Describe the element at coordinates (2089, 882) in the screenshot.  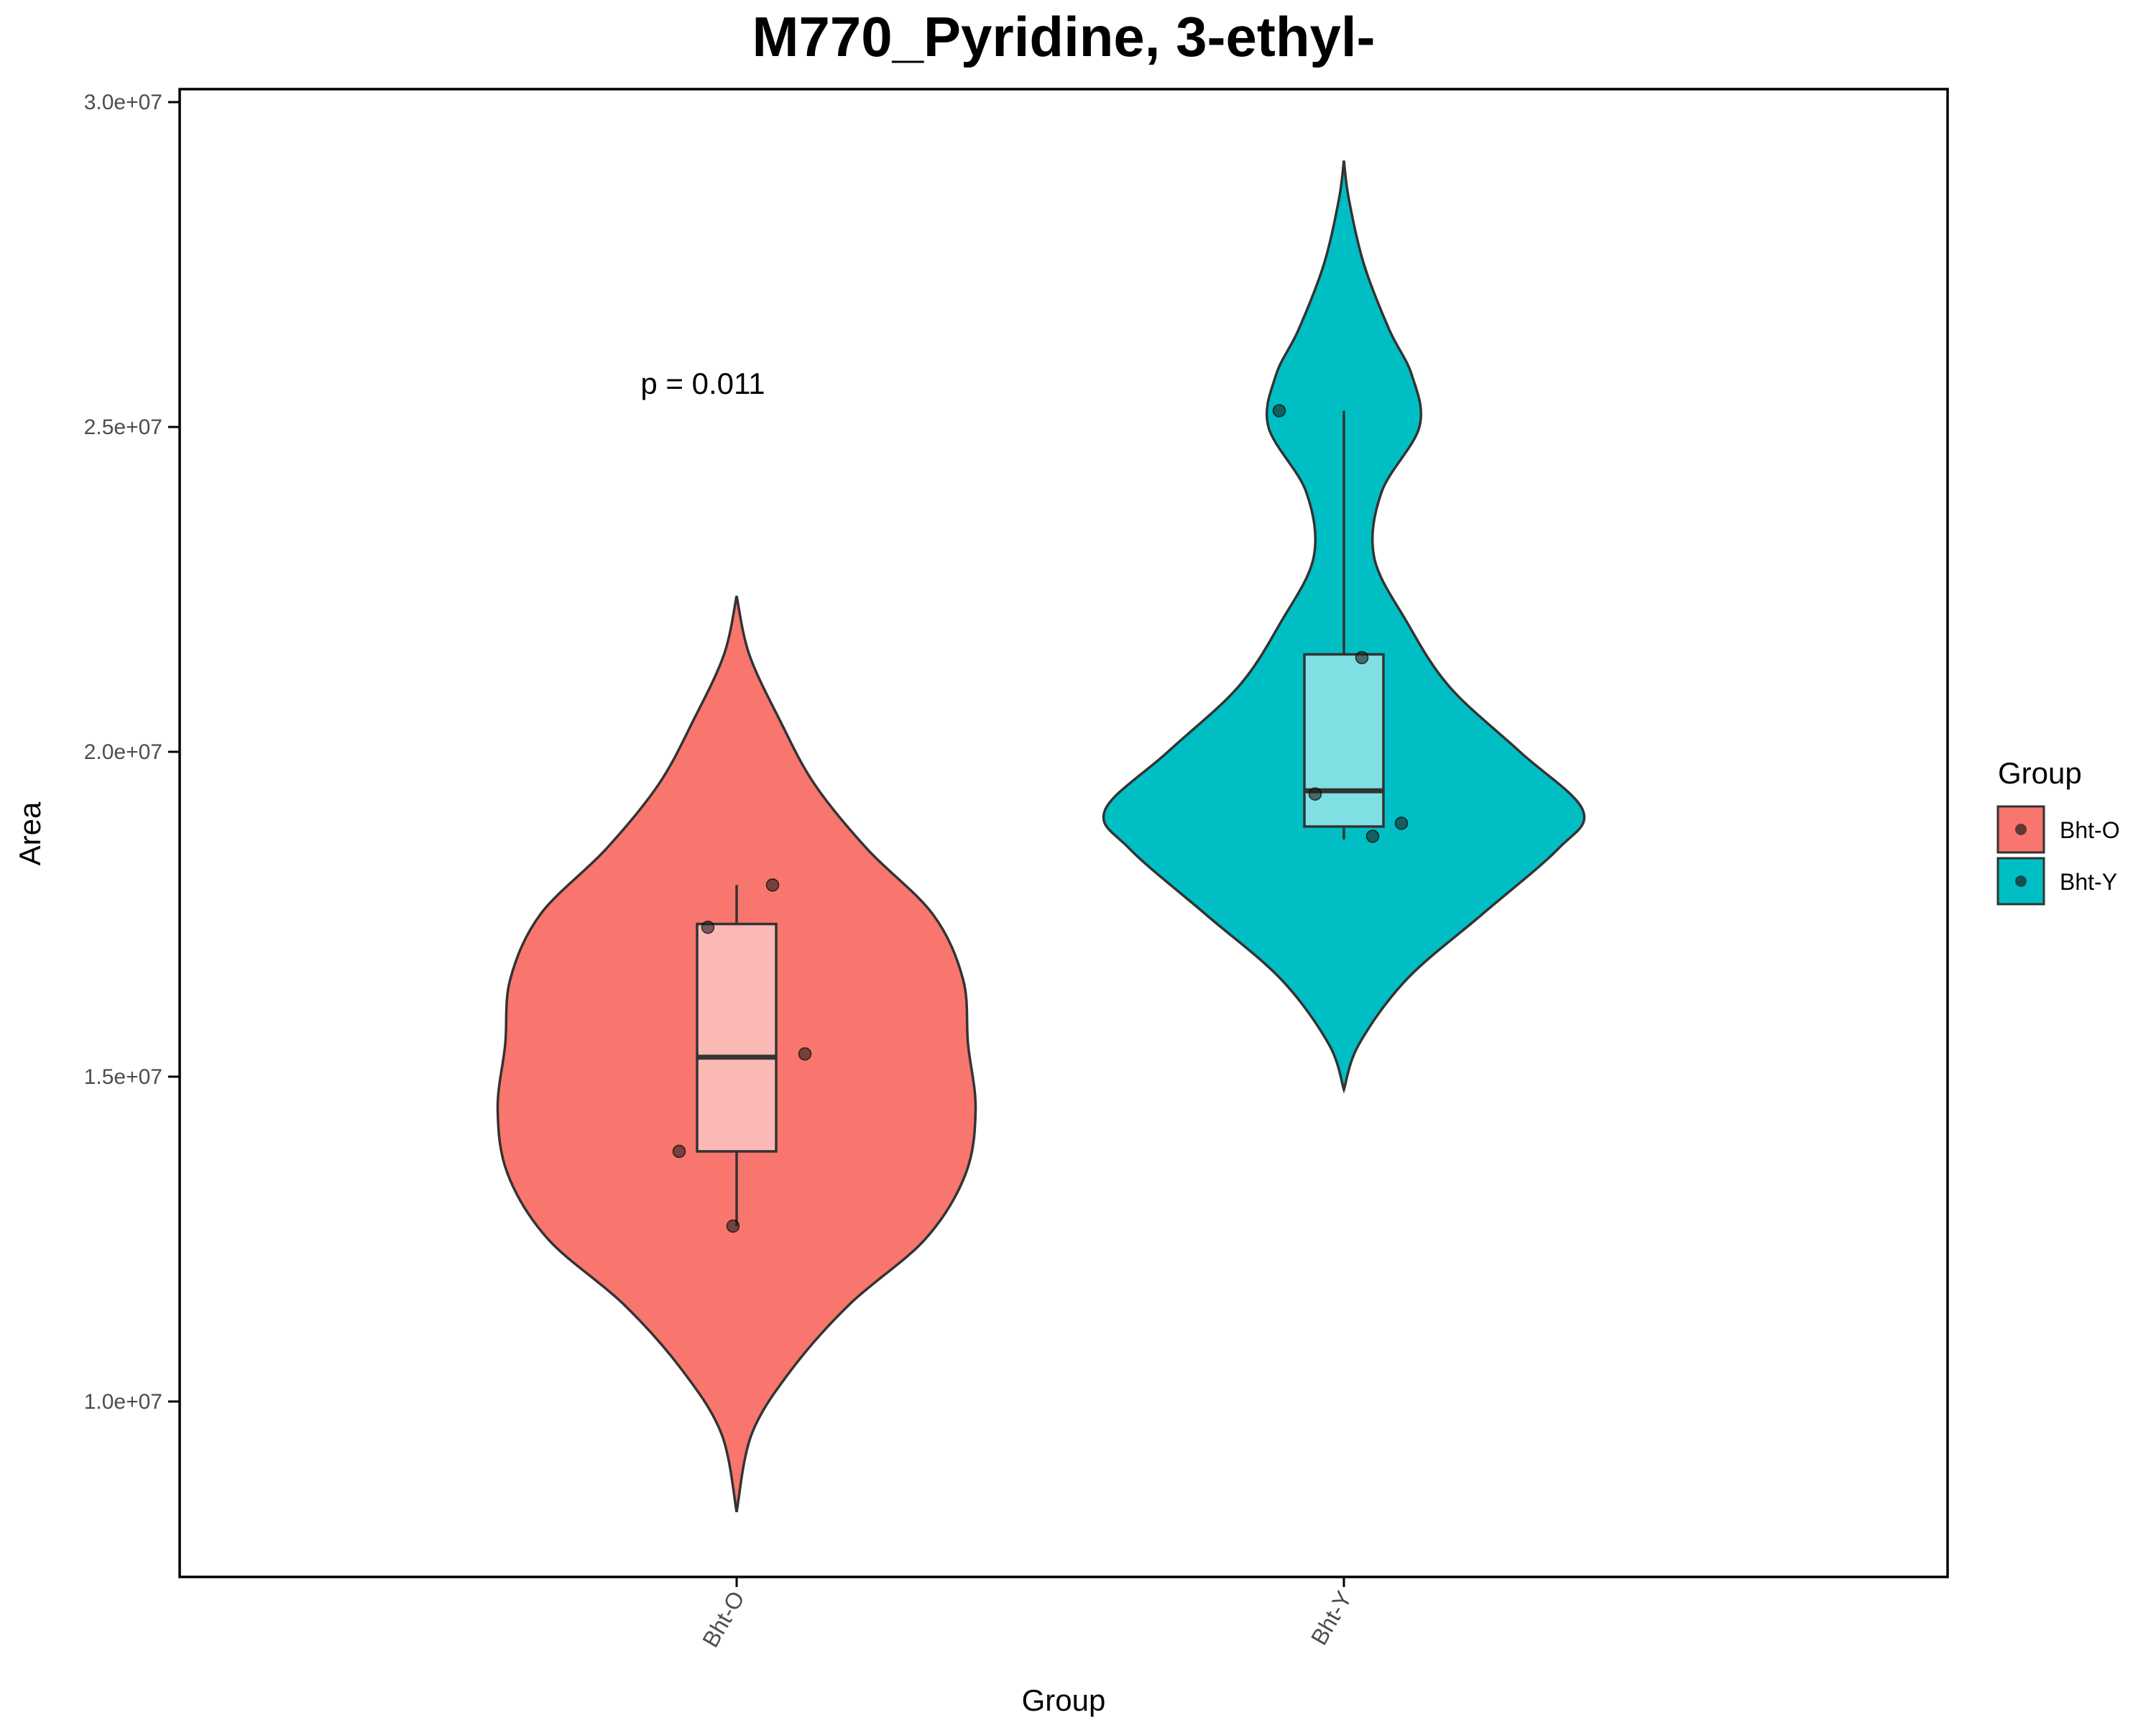
I see `legend-label-bht-y: Bht-Y` at that location.